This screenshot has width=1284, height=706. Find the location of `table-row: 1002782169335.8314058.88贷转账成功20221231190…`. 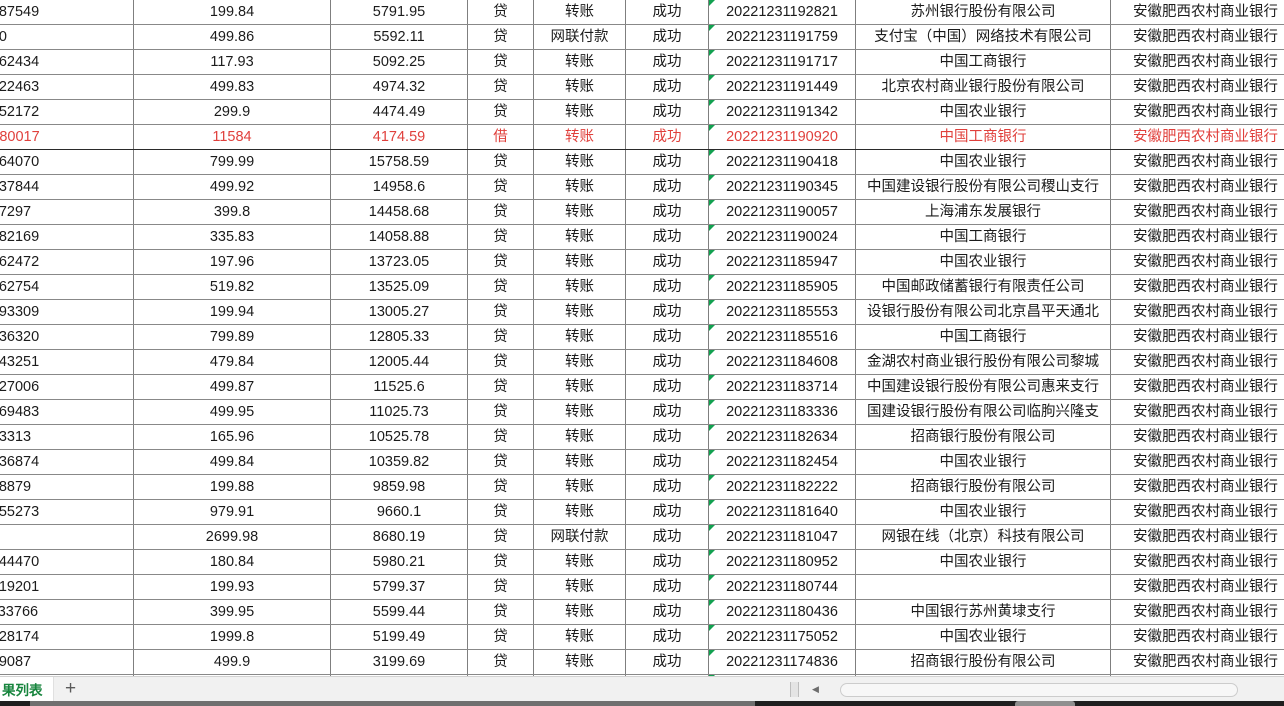

table-row: 1002782169335.8314058.88贷转账成功20221231190… is located at coordinates (642, 237).